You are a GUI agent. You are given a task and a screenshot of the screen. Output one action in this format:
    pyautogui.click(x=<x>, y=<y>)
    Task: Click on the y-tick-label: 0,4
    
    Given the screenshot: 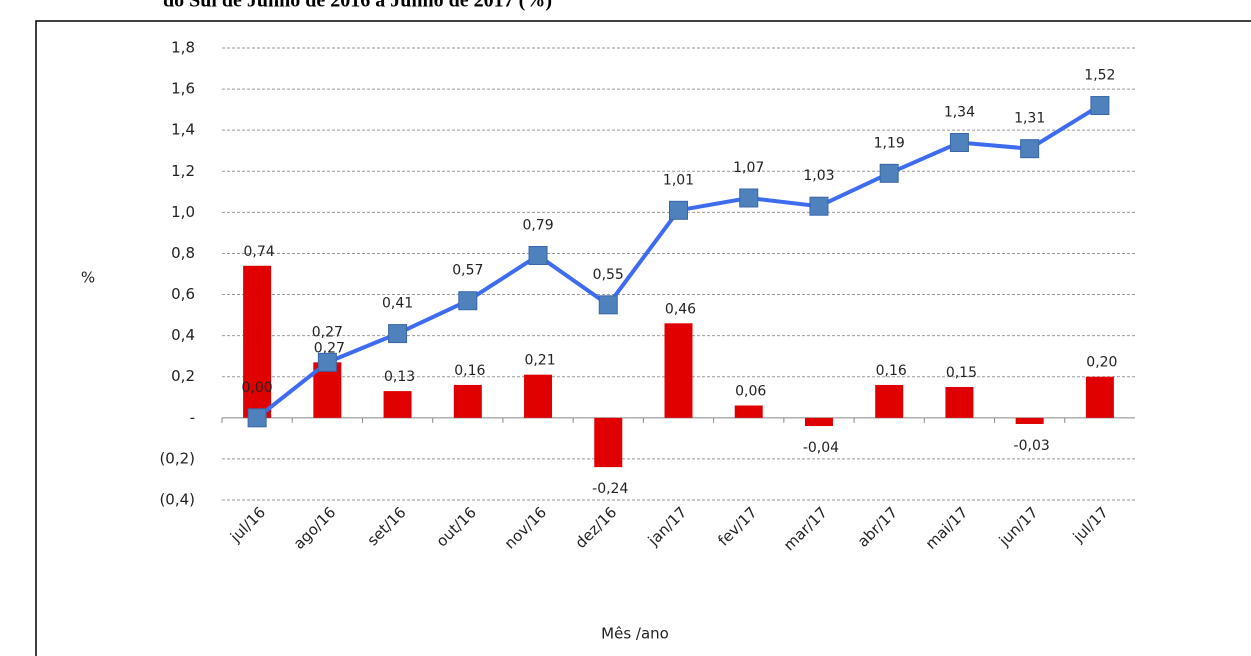 What is the action you would take?
    pyautogui.click(x=183, y=335)
    